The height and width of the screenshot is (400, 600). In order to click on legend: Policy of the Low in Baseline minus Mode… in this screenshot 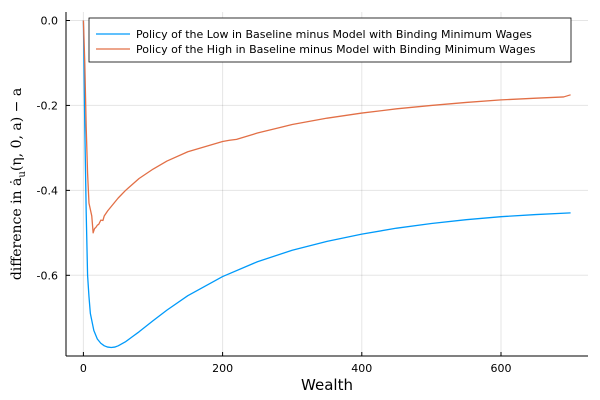, I will do `click(330, 40)`.